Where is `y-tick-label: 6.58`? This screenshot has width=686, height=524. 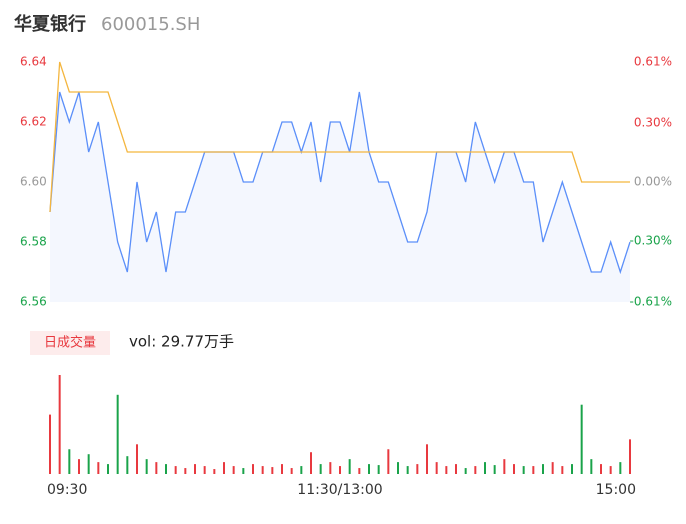 y-tick-label: 6.58 is located at coordinates (33, 242).